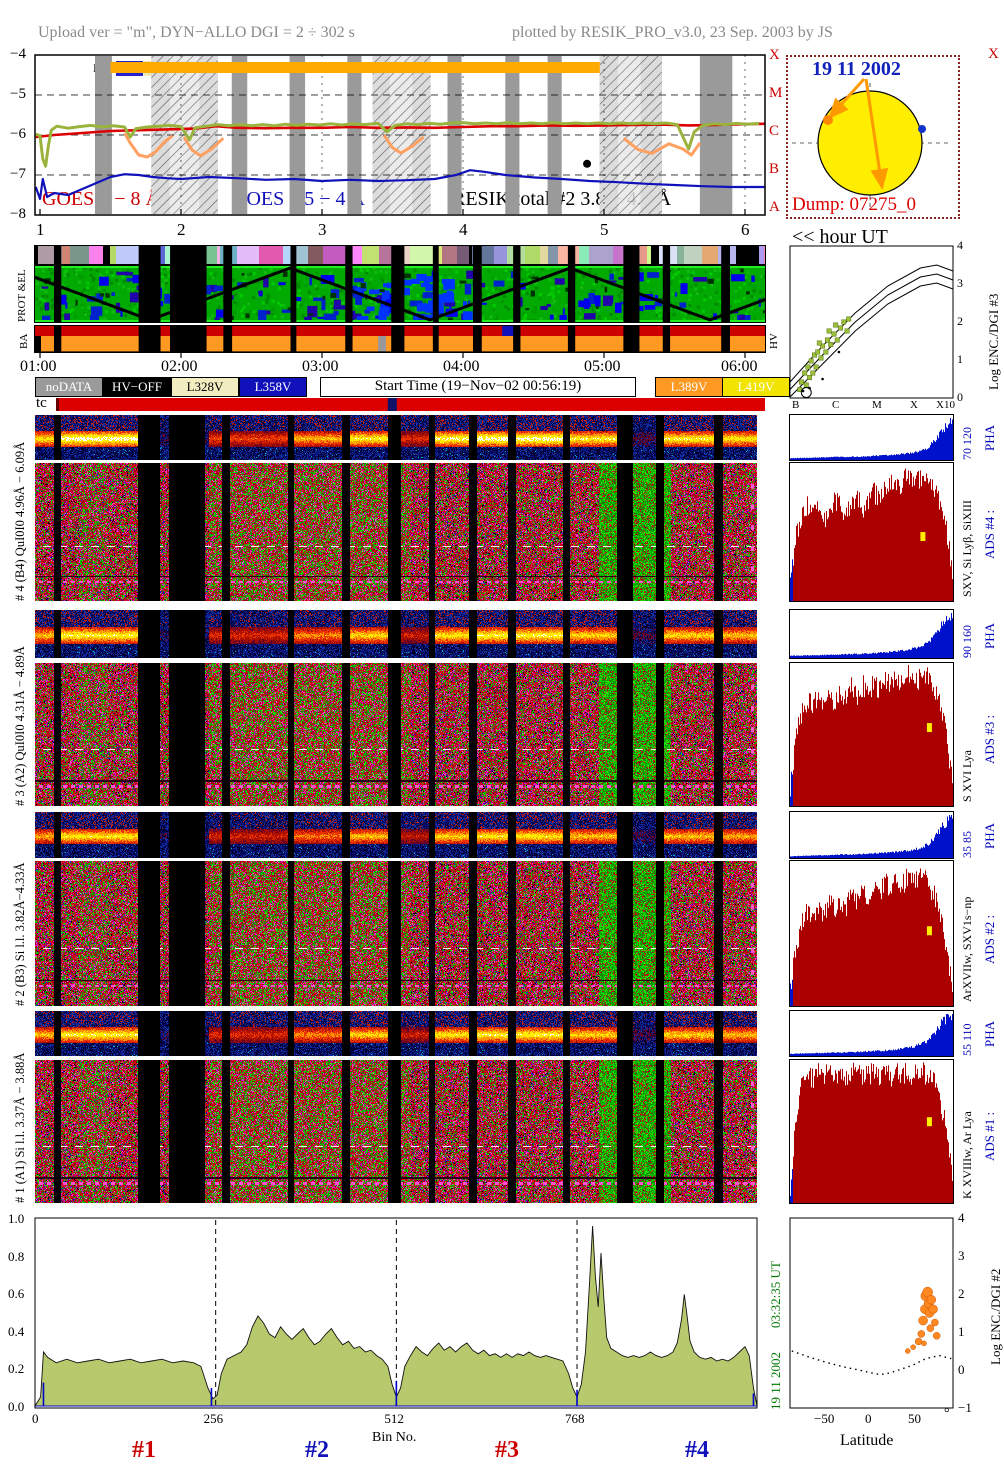  I want to click on strip-label-ba: BA, so click(24, 341).